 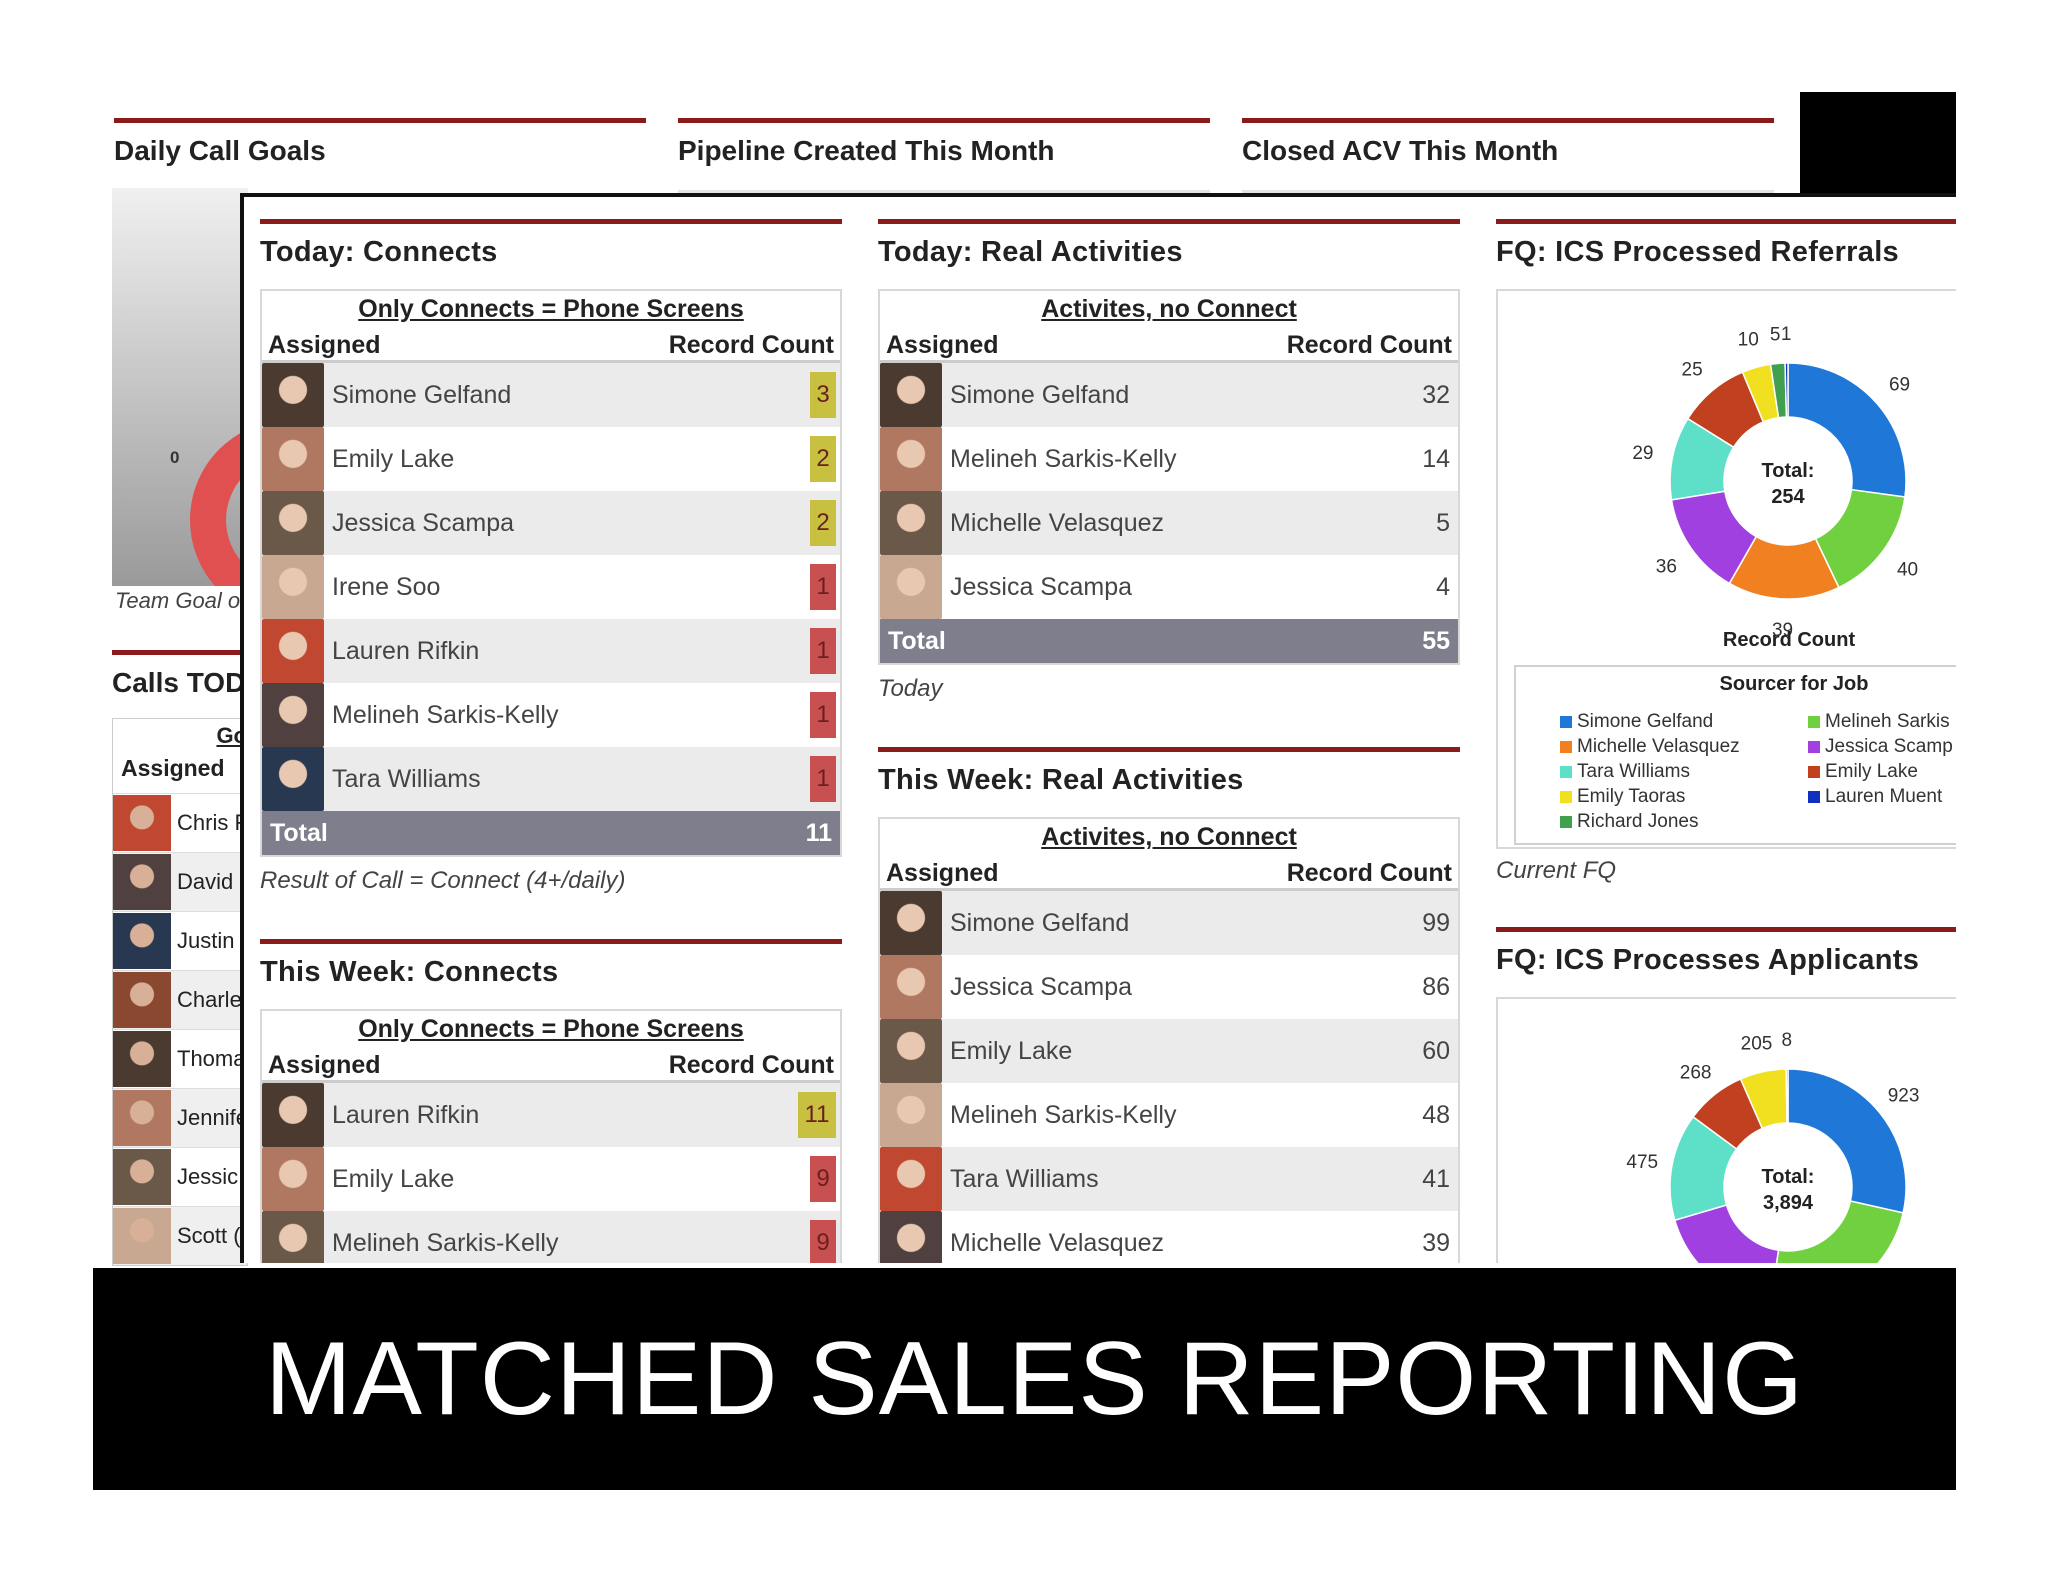 What do you see at coordinates (1875, 797) in the screenshot?
I see `legend-item: Lauren Muent` at bounding box center [1875, 797].